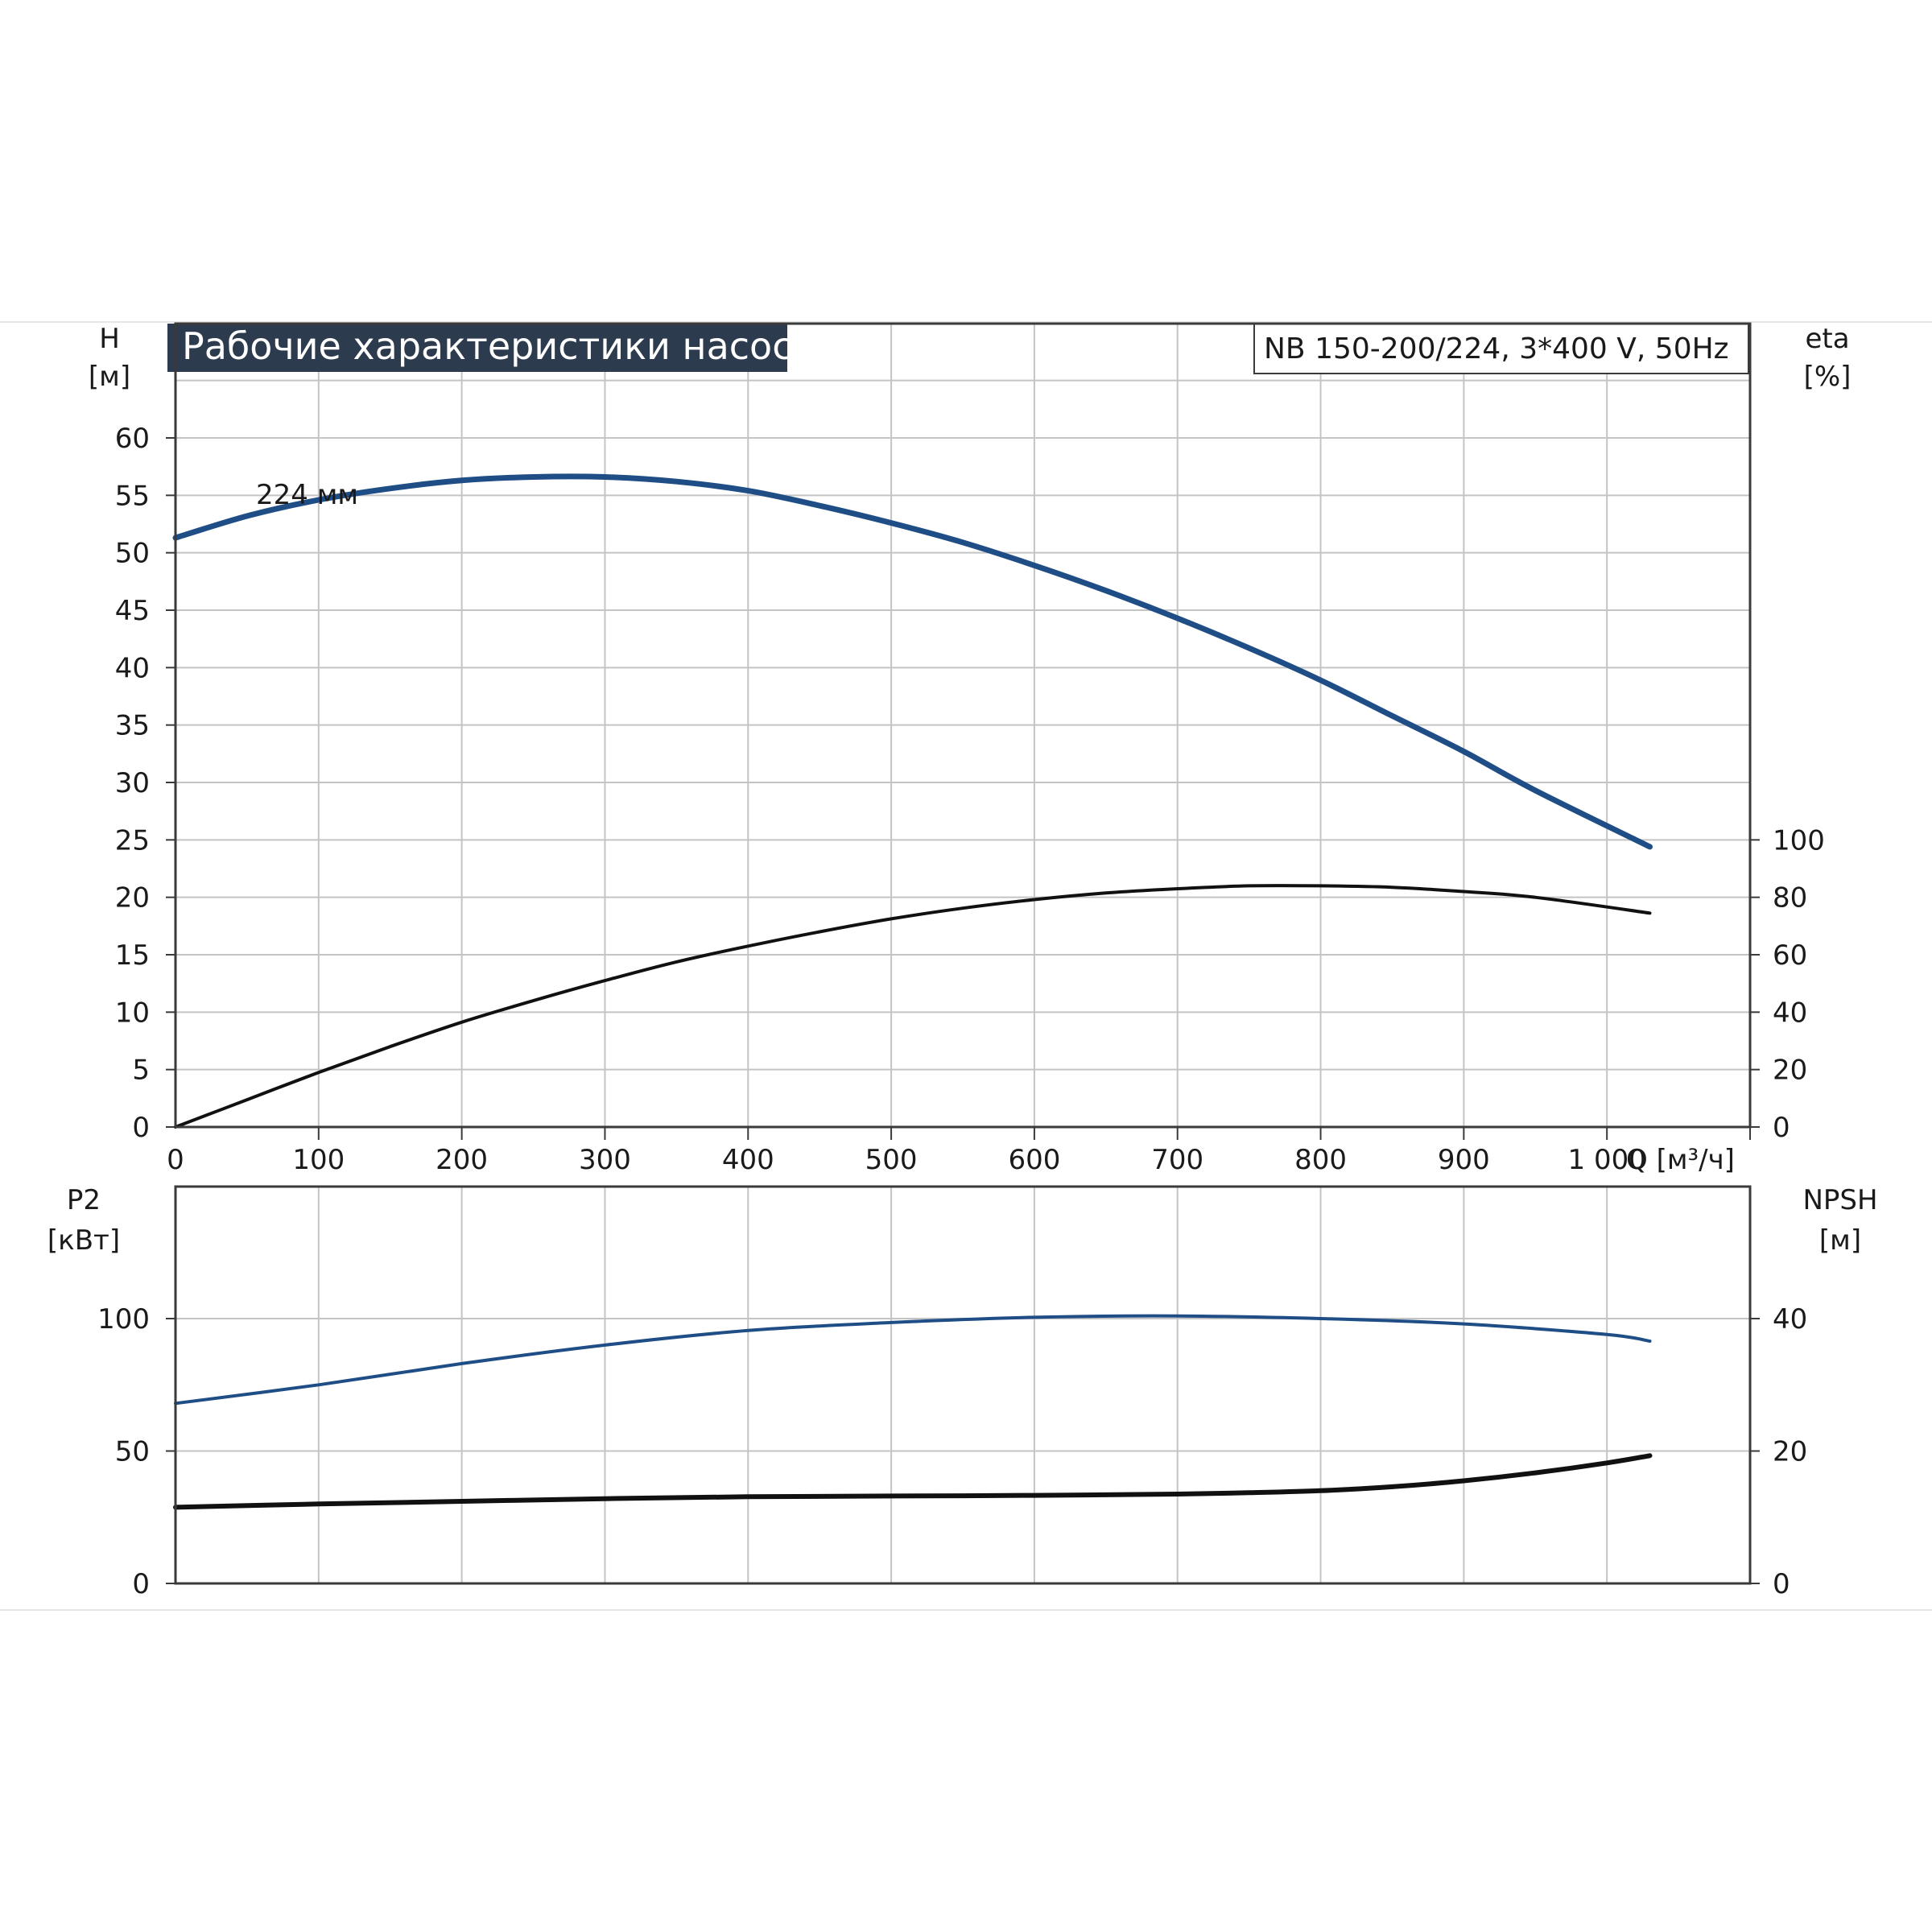  What do you see at coordinates (462, 1160) in the screenshot?
I see `flow-tick-label: 200` at bounding box center [462, 1160].